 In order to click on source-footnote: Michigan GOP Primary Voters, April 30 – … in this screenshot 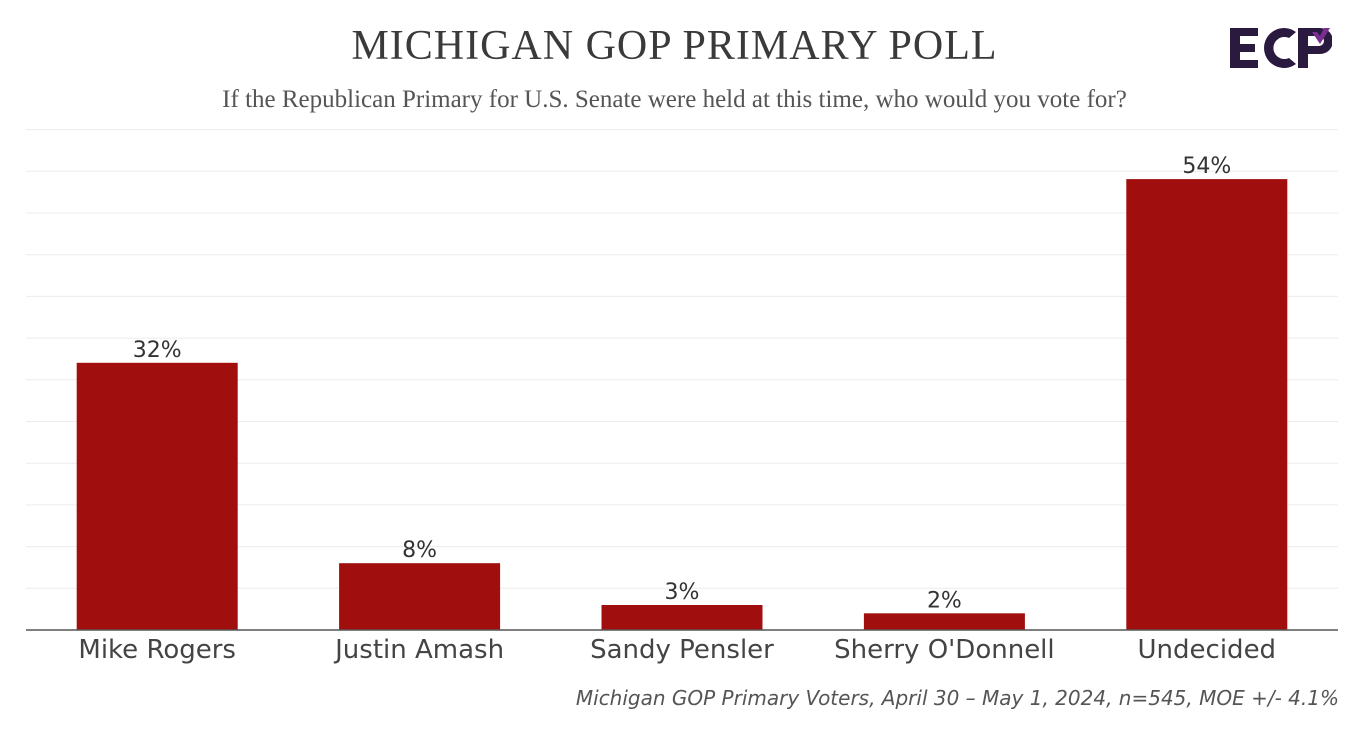, I will do `click(957, 698)`.